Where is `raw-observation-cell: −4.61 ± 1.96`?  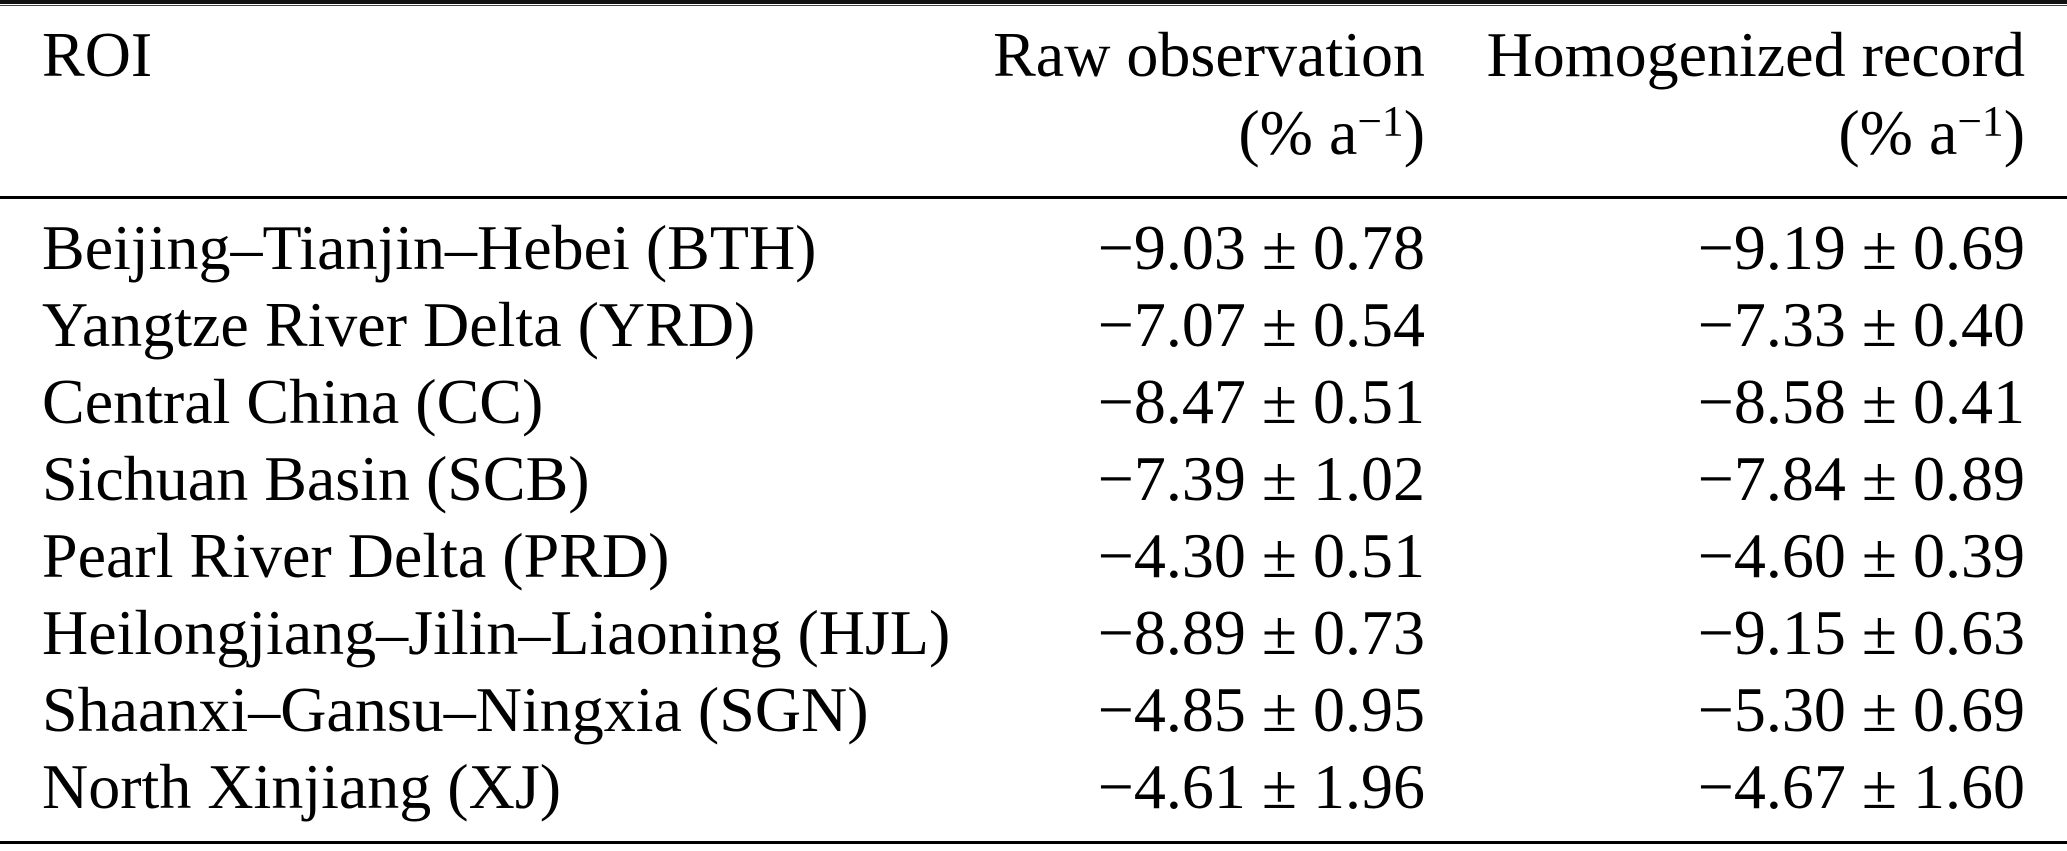 raw-observation-cell: −4.61 ± 1.96 is located at coordinates (1261, 786).